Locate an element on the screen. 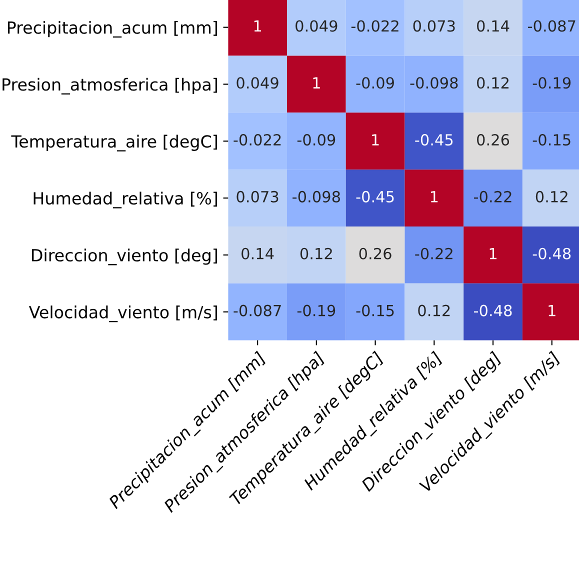 Image resolution: width=579 pixels, height=572 pixels. y-tick-label: Precipitacion_acum [mm] is located at coordinates (112, 29).